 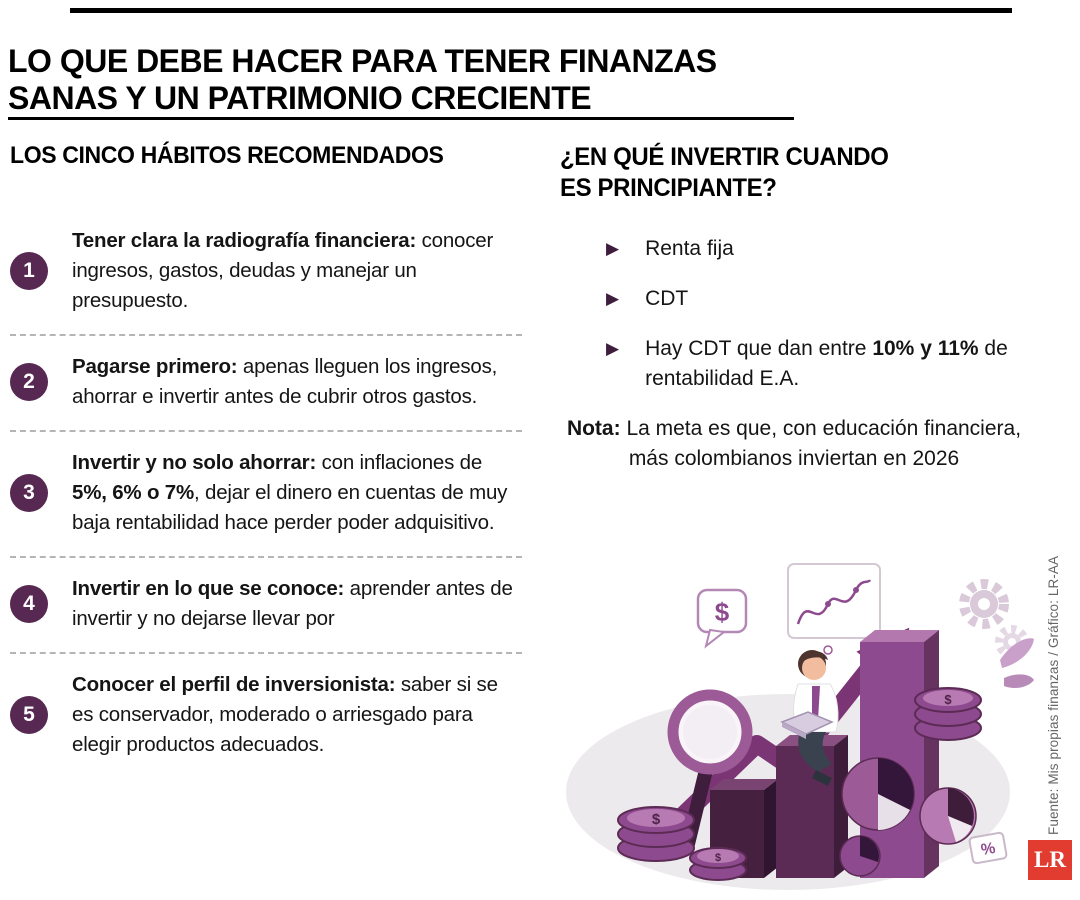 What do you see at coordinates (29, 271) in the screenshot?
I see `habit-number-badge: 1` at bounding box center [29, 271].